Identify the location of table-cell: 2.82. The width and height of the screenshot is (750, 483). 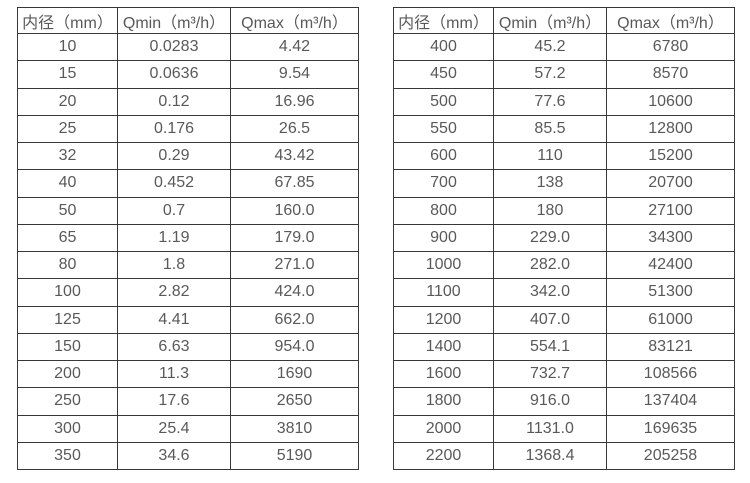
(174, 292).